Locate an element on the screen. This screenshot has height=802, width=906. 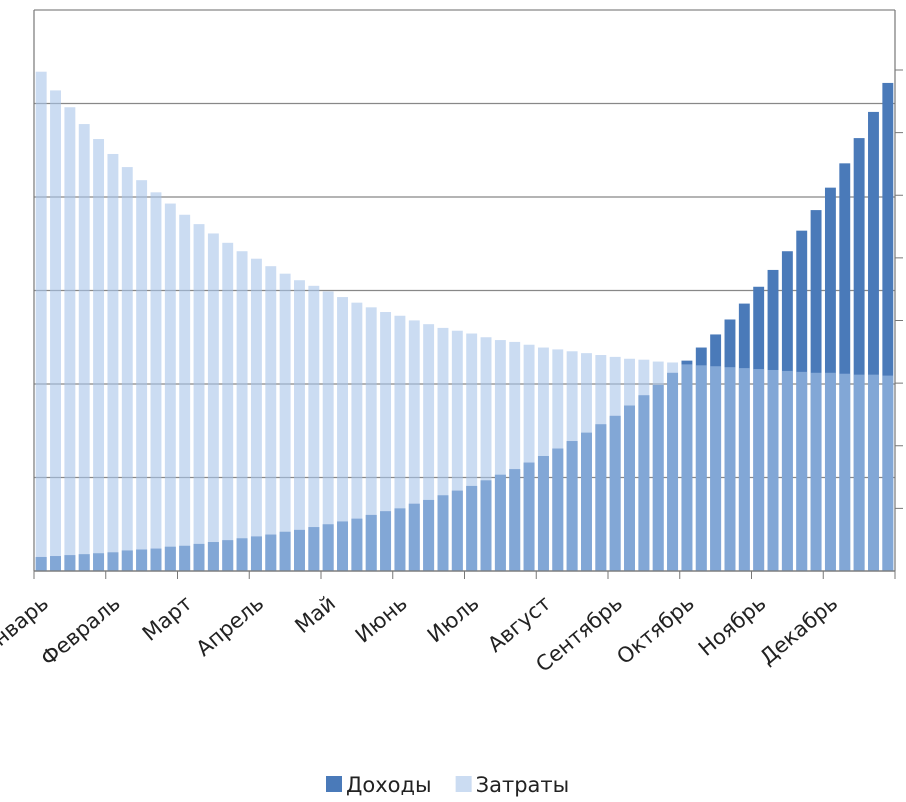
legend: Доходы Затраты is located at coordinates (447, 785).